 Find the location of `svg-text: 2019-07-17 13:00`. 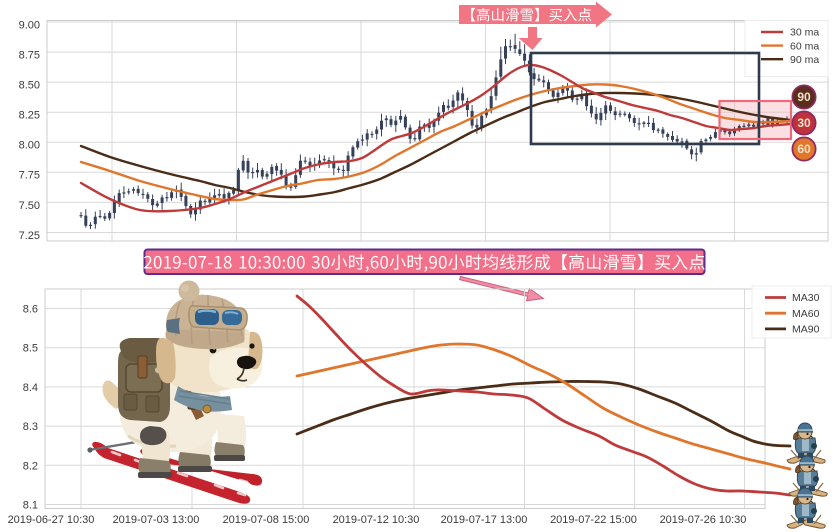

svg-text: 2019-07-17 13:00 is located at coordinates (484, 520).